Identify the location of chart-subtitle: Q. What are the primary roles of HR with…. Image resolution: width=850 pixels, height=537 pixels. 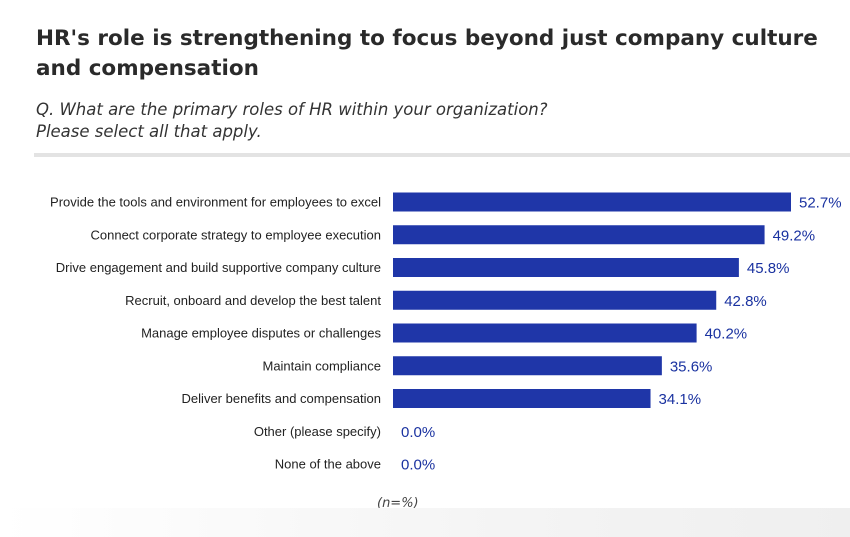
(431, 121).